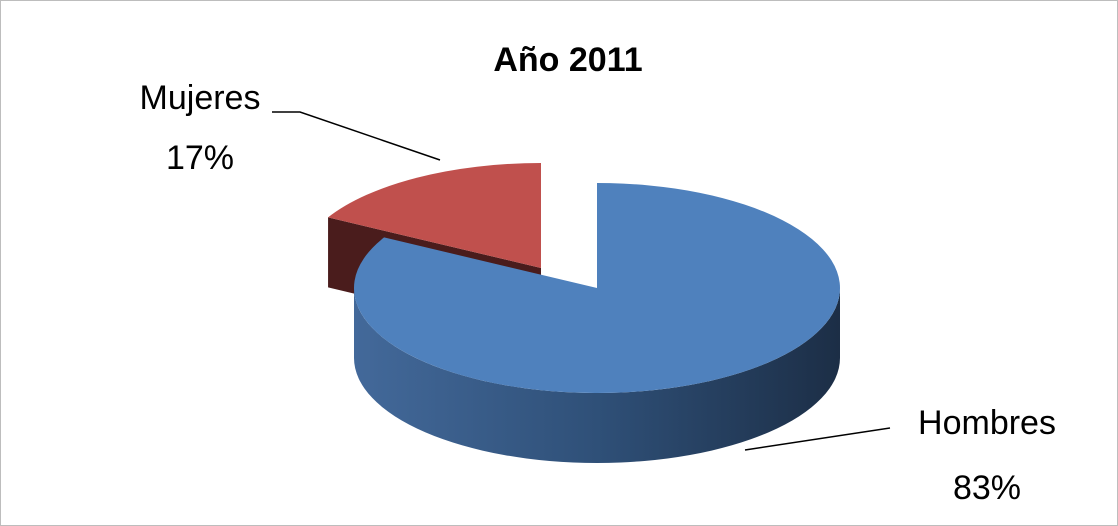 Image resolution: width=1118 pixels, height=526 pixels. What do you see at coordinates (200, 158) in the screenshot?
I see `slice-value-label: 17%` at bounding box center [200, 158].